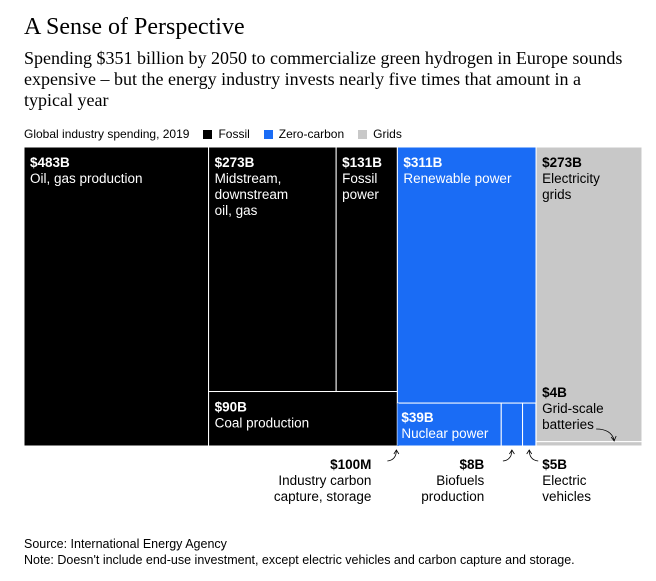 The height and width of the screenshot is (581, 656). Describe the element at coordinates (360, 194) in the screenshot. I see `fossil-power-label-1: power` at that location.